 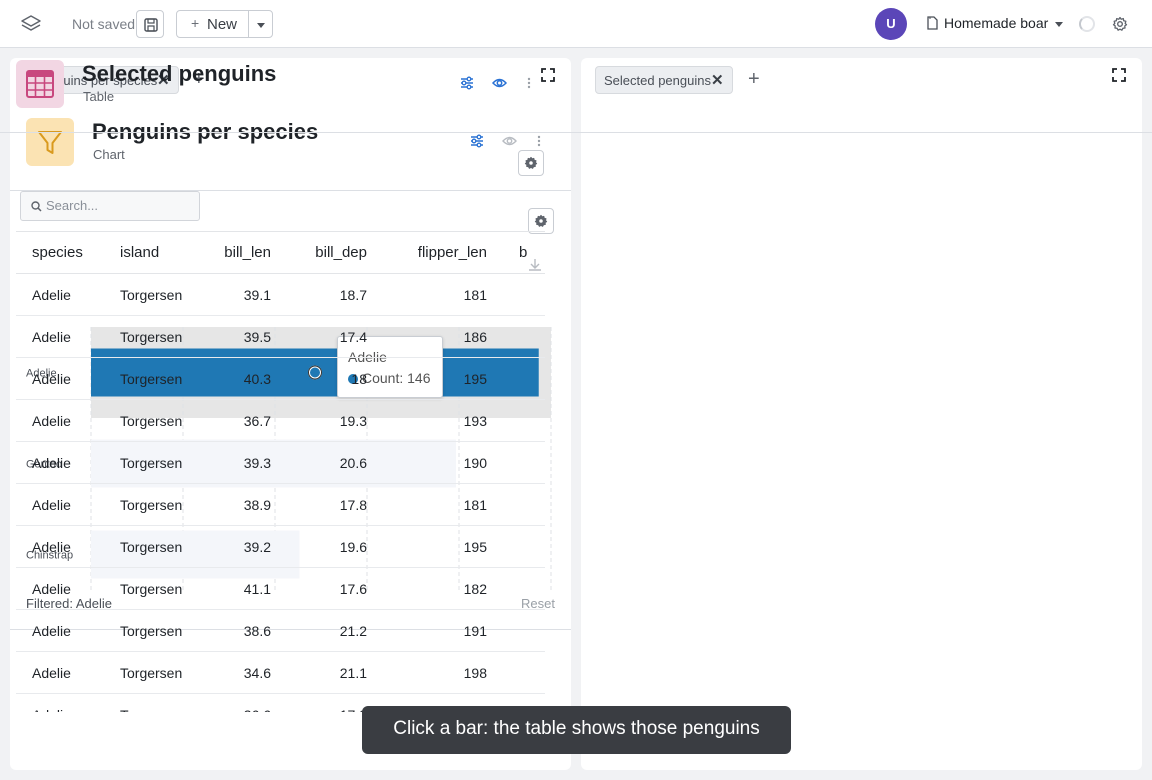 What do you see at coordinates (524, 252) in the screenshot?
I see `column-header: b` at bounding box center [524, 252].